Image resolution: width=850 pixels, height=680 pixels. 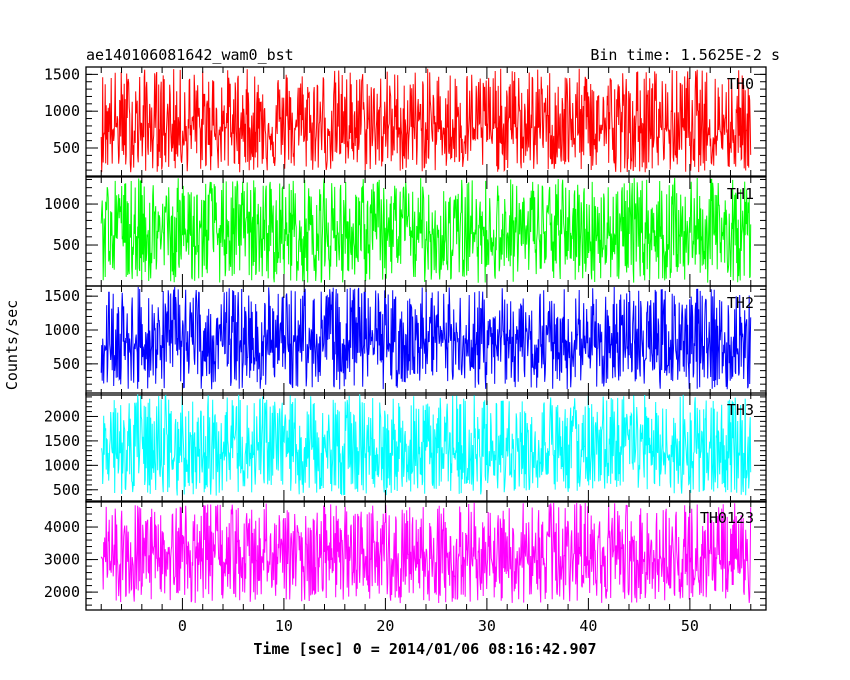 I want to click on panel-label: TH0, so click(x=740, y=84).